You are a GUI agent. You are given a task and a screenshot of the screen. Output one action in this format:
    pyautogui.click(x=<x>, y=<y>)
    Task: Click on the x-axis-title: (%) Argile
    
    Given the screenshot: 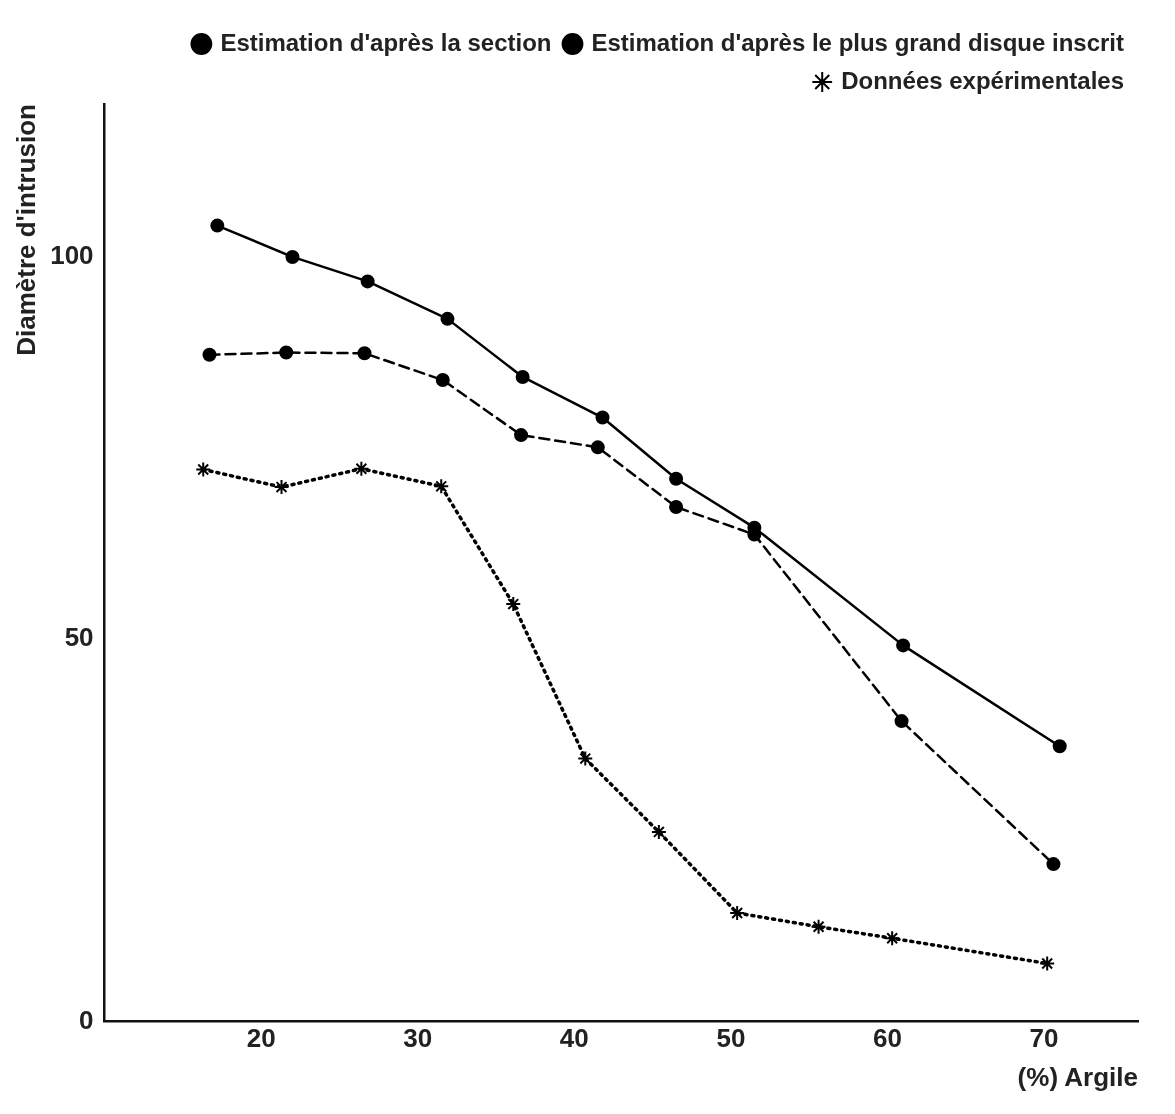 What is the action you would take?
    pyautogui.click(x=1077, y=1076)
    